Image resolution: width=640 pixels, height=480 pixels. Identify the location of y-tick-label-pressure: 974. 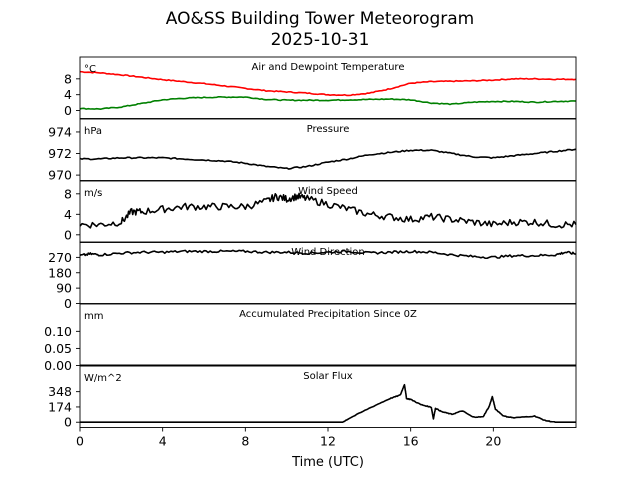
(60, 131).